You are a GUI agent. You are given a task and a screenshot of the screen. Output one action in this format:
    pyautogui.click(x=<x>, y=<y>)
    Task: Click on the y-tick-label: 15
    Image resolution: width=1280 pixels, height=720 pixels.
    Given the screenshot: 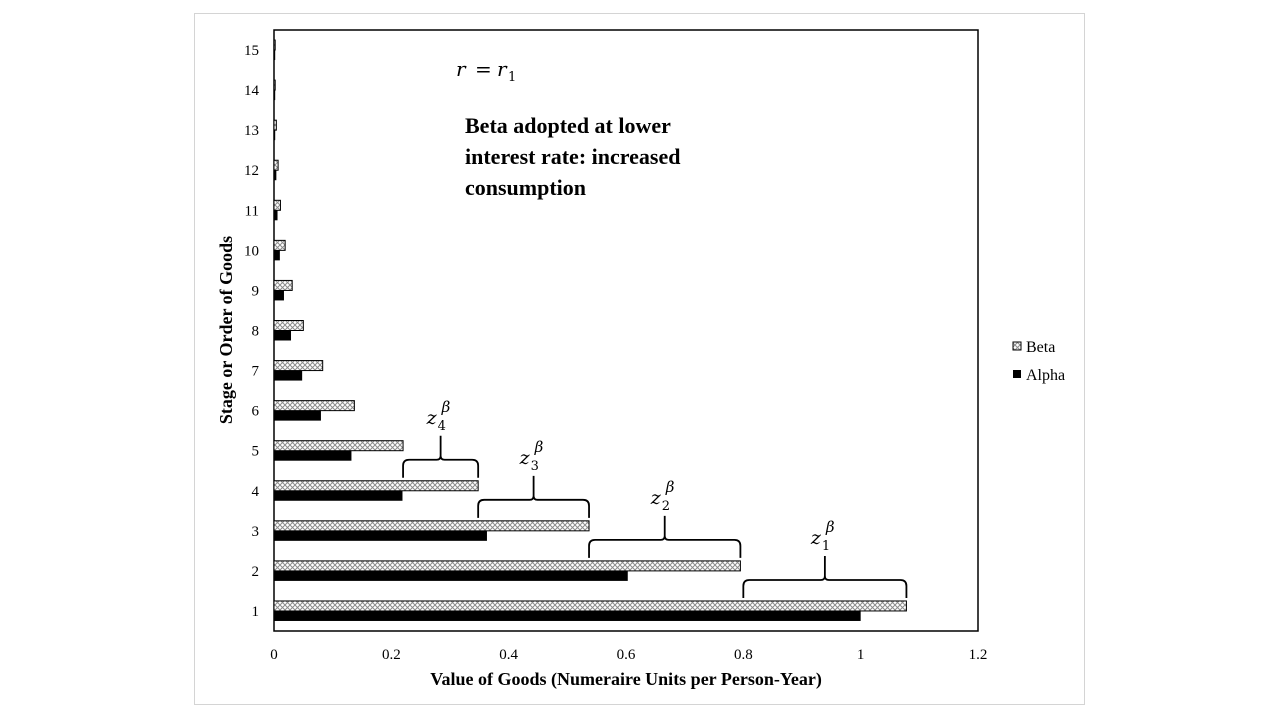 What is the action you would take?
    pyautogui.click(x=251, y=51)
    